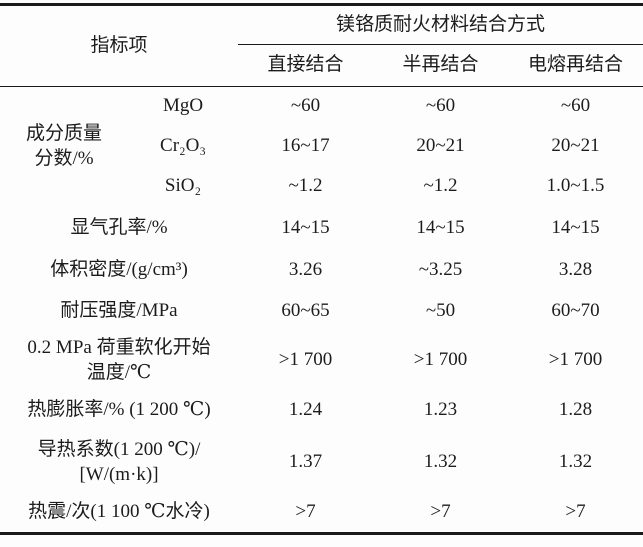 The width and height of the screenshot is (643, 547). I want to click on value-cell: 1.0~1.5, so click(575, 186).